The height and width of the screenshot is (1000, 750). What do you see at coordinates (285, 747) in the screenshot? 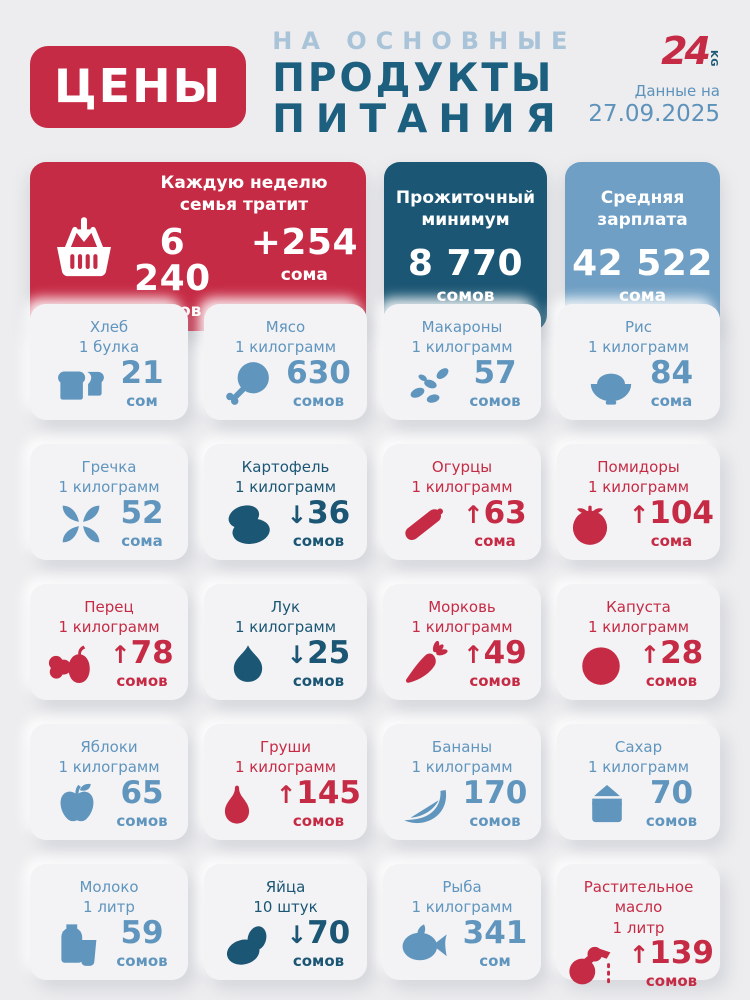
I see `product-name: Груши` at bounding box center [285, 747].